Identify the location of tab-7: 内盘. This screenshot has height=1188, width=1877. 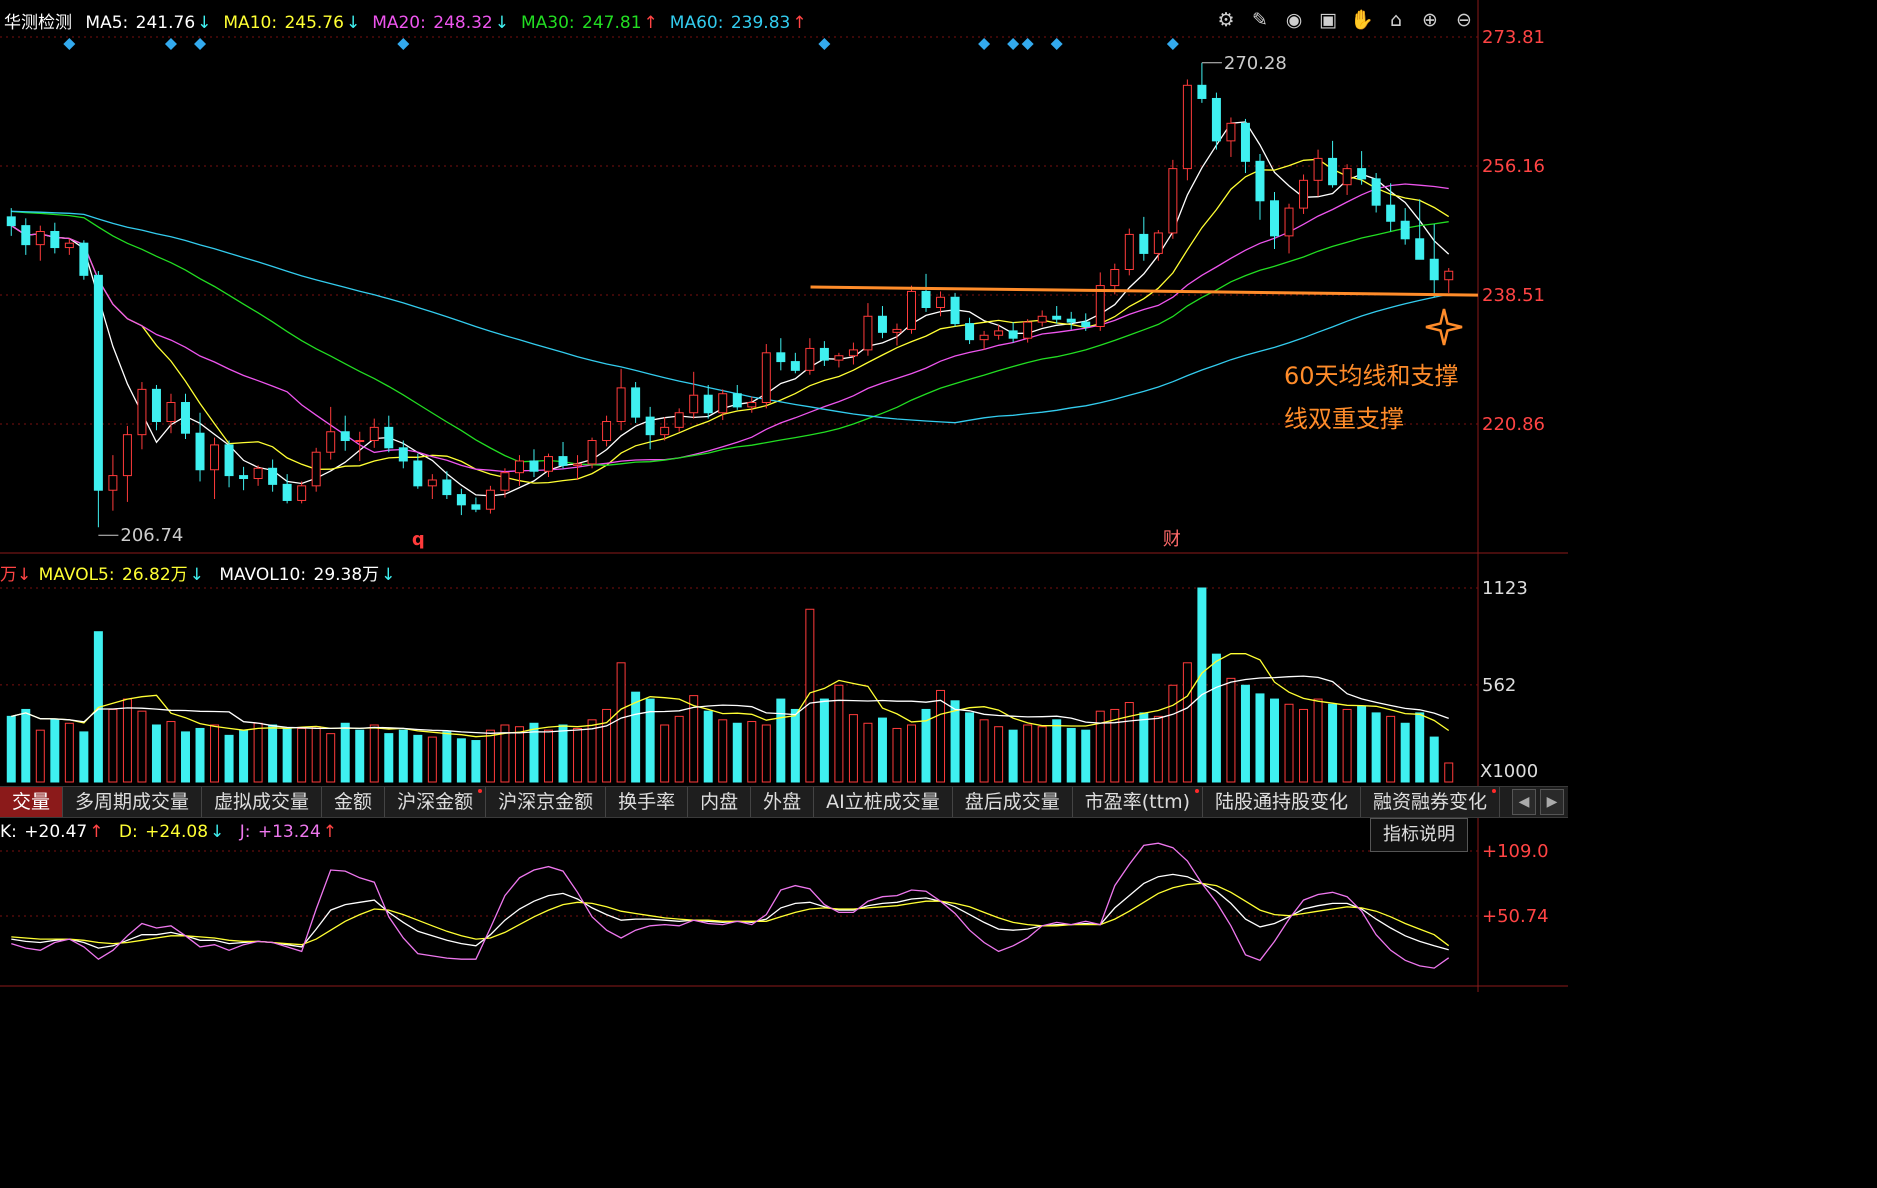
(720, 802).